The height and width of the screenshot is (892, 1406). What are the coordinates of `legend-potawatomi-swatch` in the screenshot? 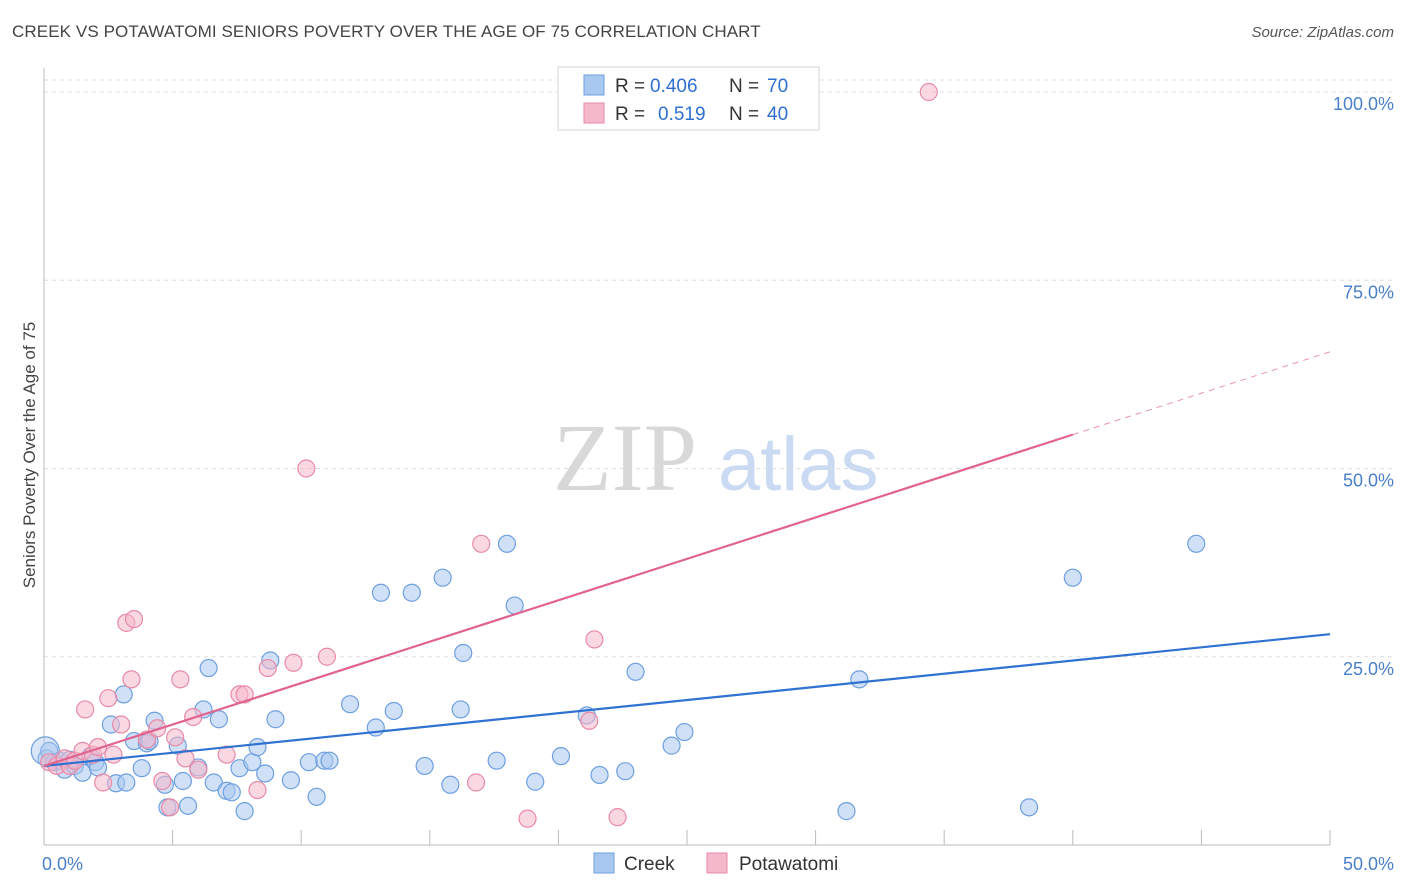 It's located at (594, 113).